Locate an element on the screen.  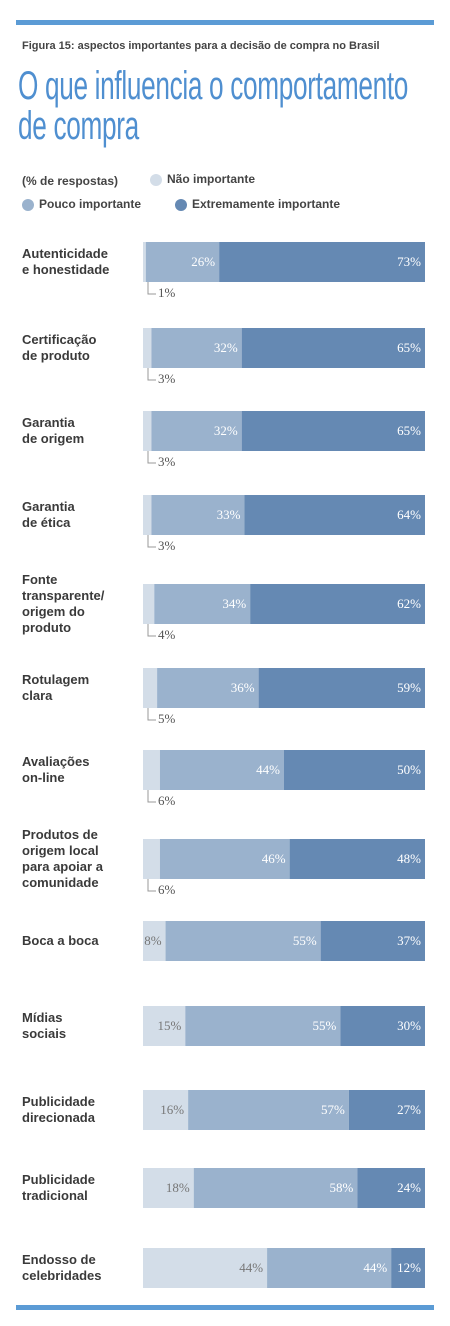
legend-label: Extremamente importante is located at coordinates (266, 204).